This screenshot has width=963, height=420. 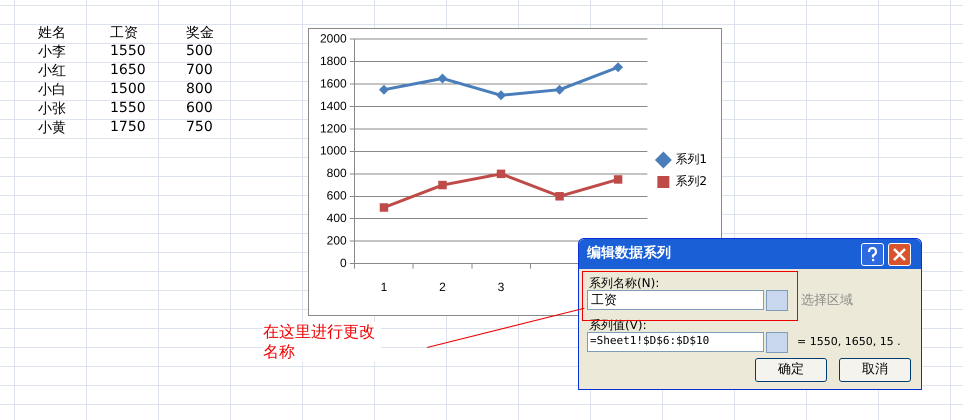 What do you see at coordinates (337, 195) in the screenshot?
I see `y-tick-label: 600` at bounding box center [337, 195].